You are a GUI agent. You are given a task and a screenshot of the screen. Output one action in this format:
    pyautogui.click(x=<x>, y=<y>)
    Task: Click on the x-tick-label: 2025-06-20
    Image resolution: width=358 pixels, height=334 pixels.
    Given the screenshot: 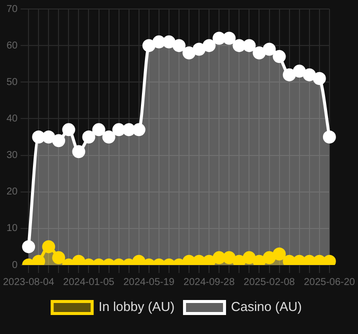 What is the action you would take?
    pyautogui.click(x=330, y=282)
    